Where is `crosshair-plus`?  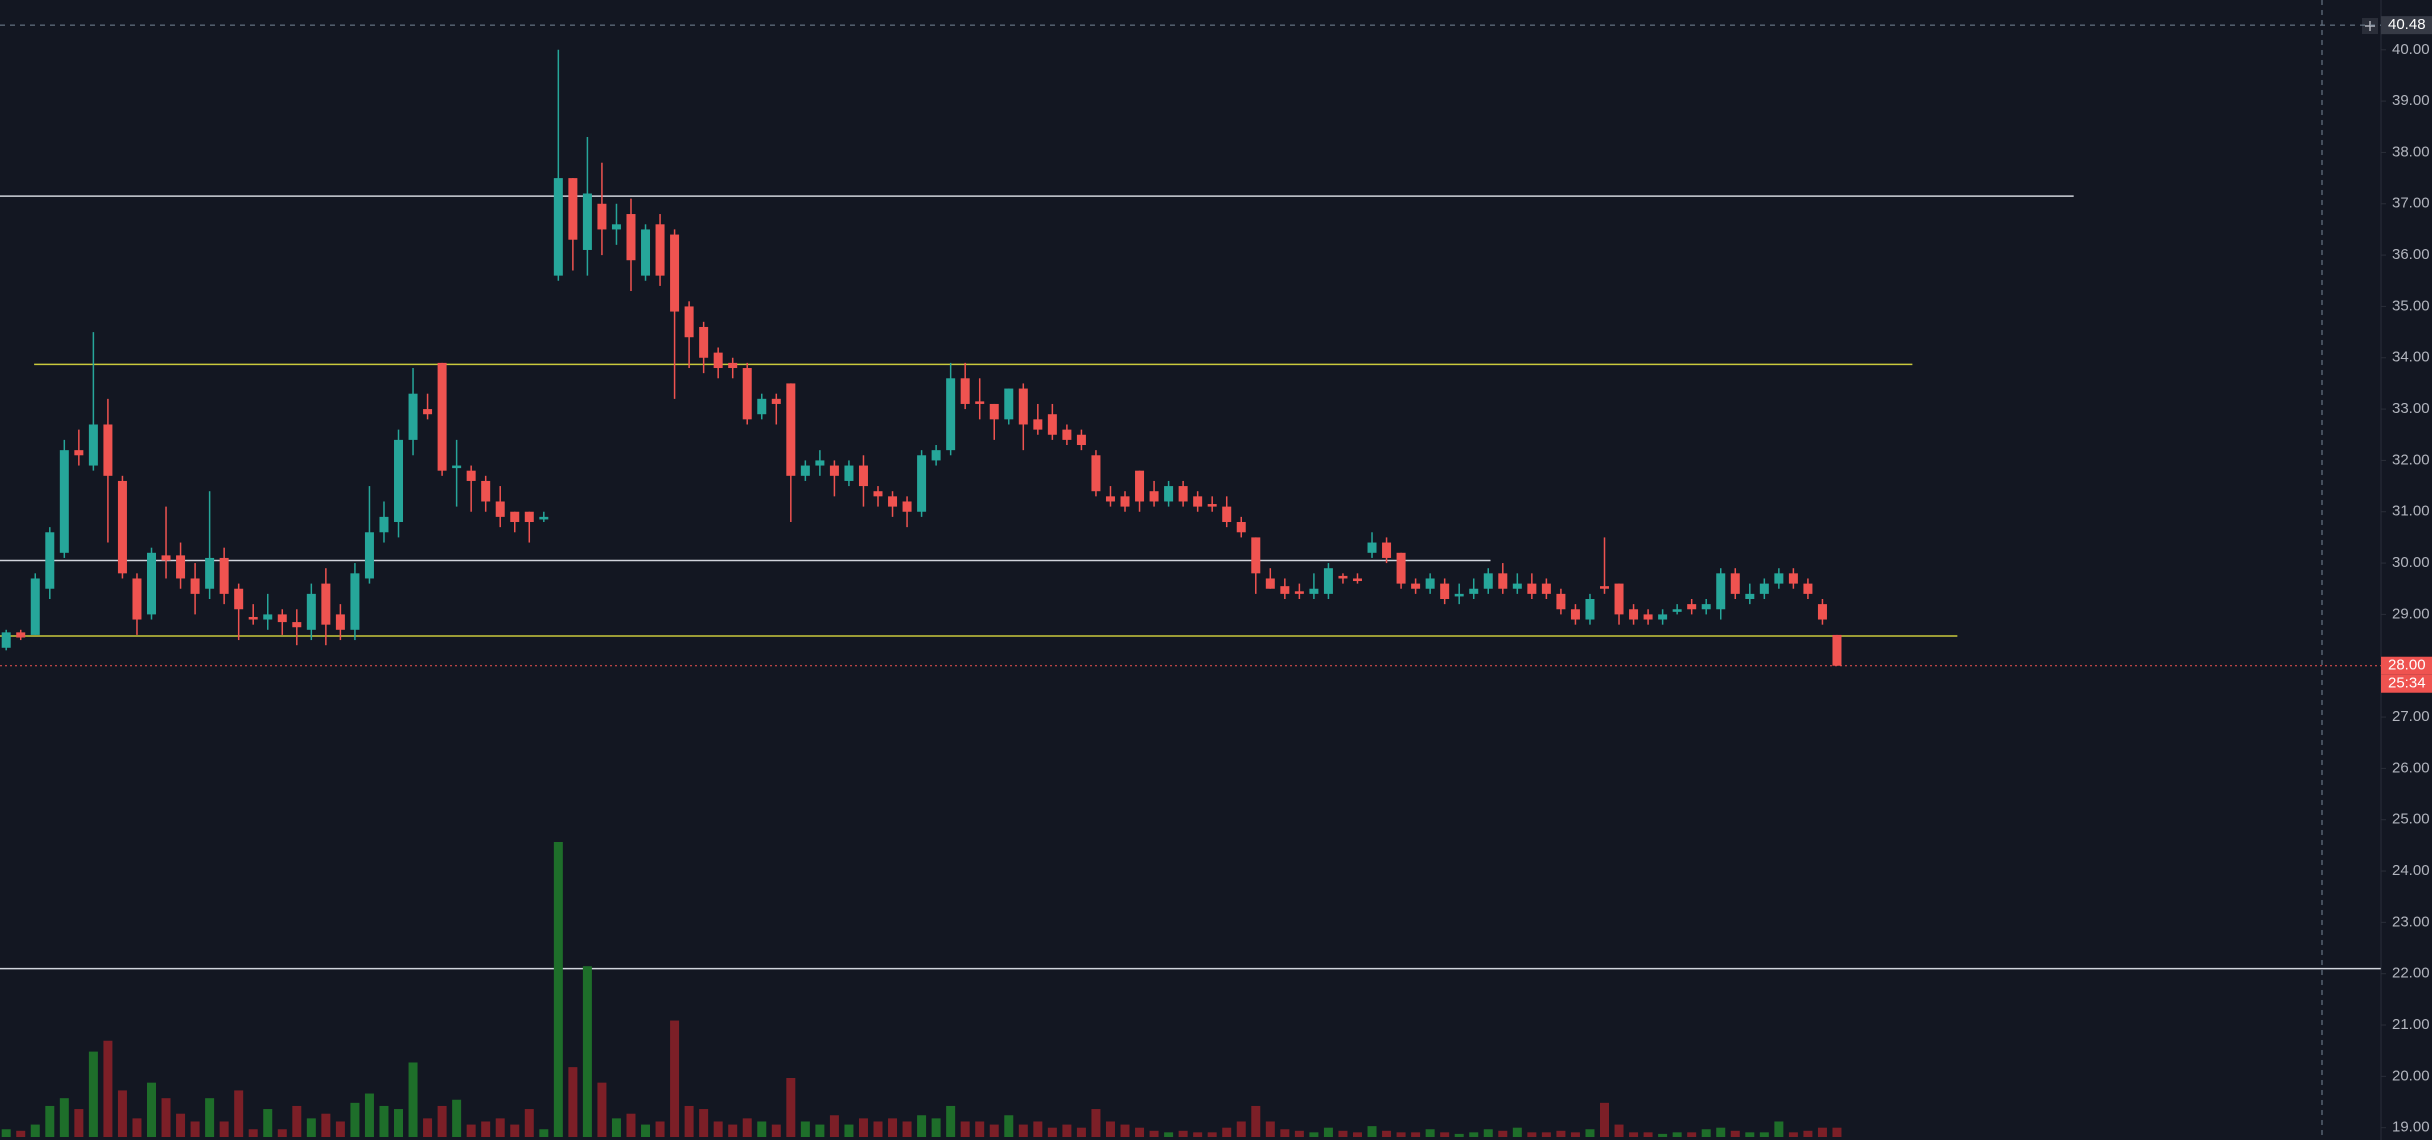
crosshair-plus is located at coordinates (2370, 26).